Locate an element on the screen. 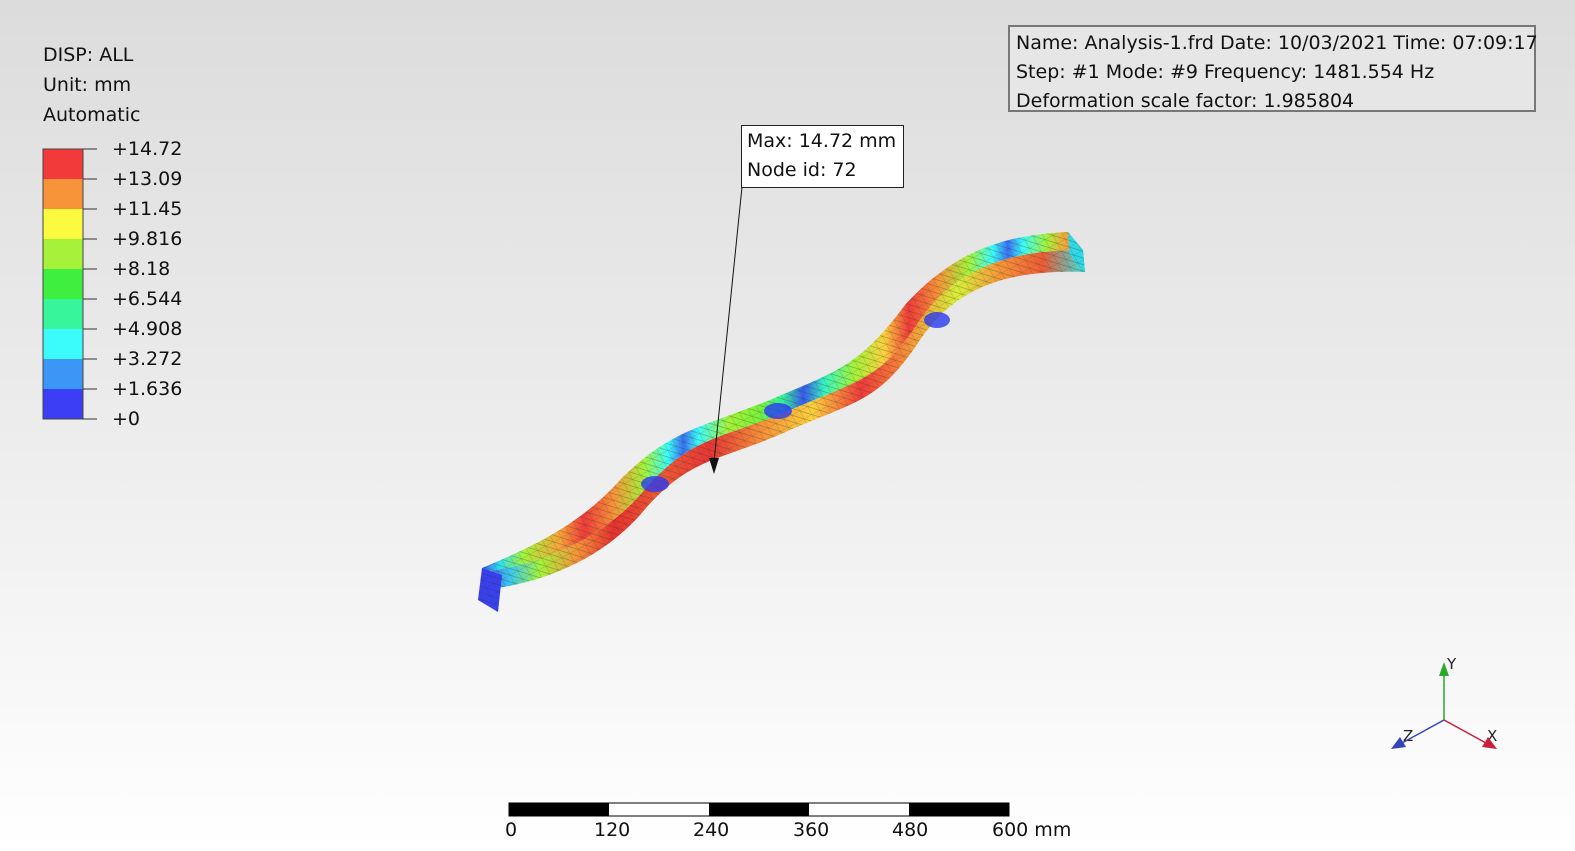  scale-tick-label: 480 is located at coordinates (910, 830).